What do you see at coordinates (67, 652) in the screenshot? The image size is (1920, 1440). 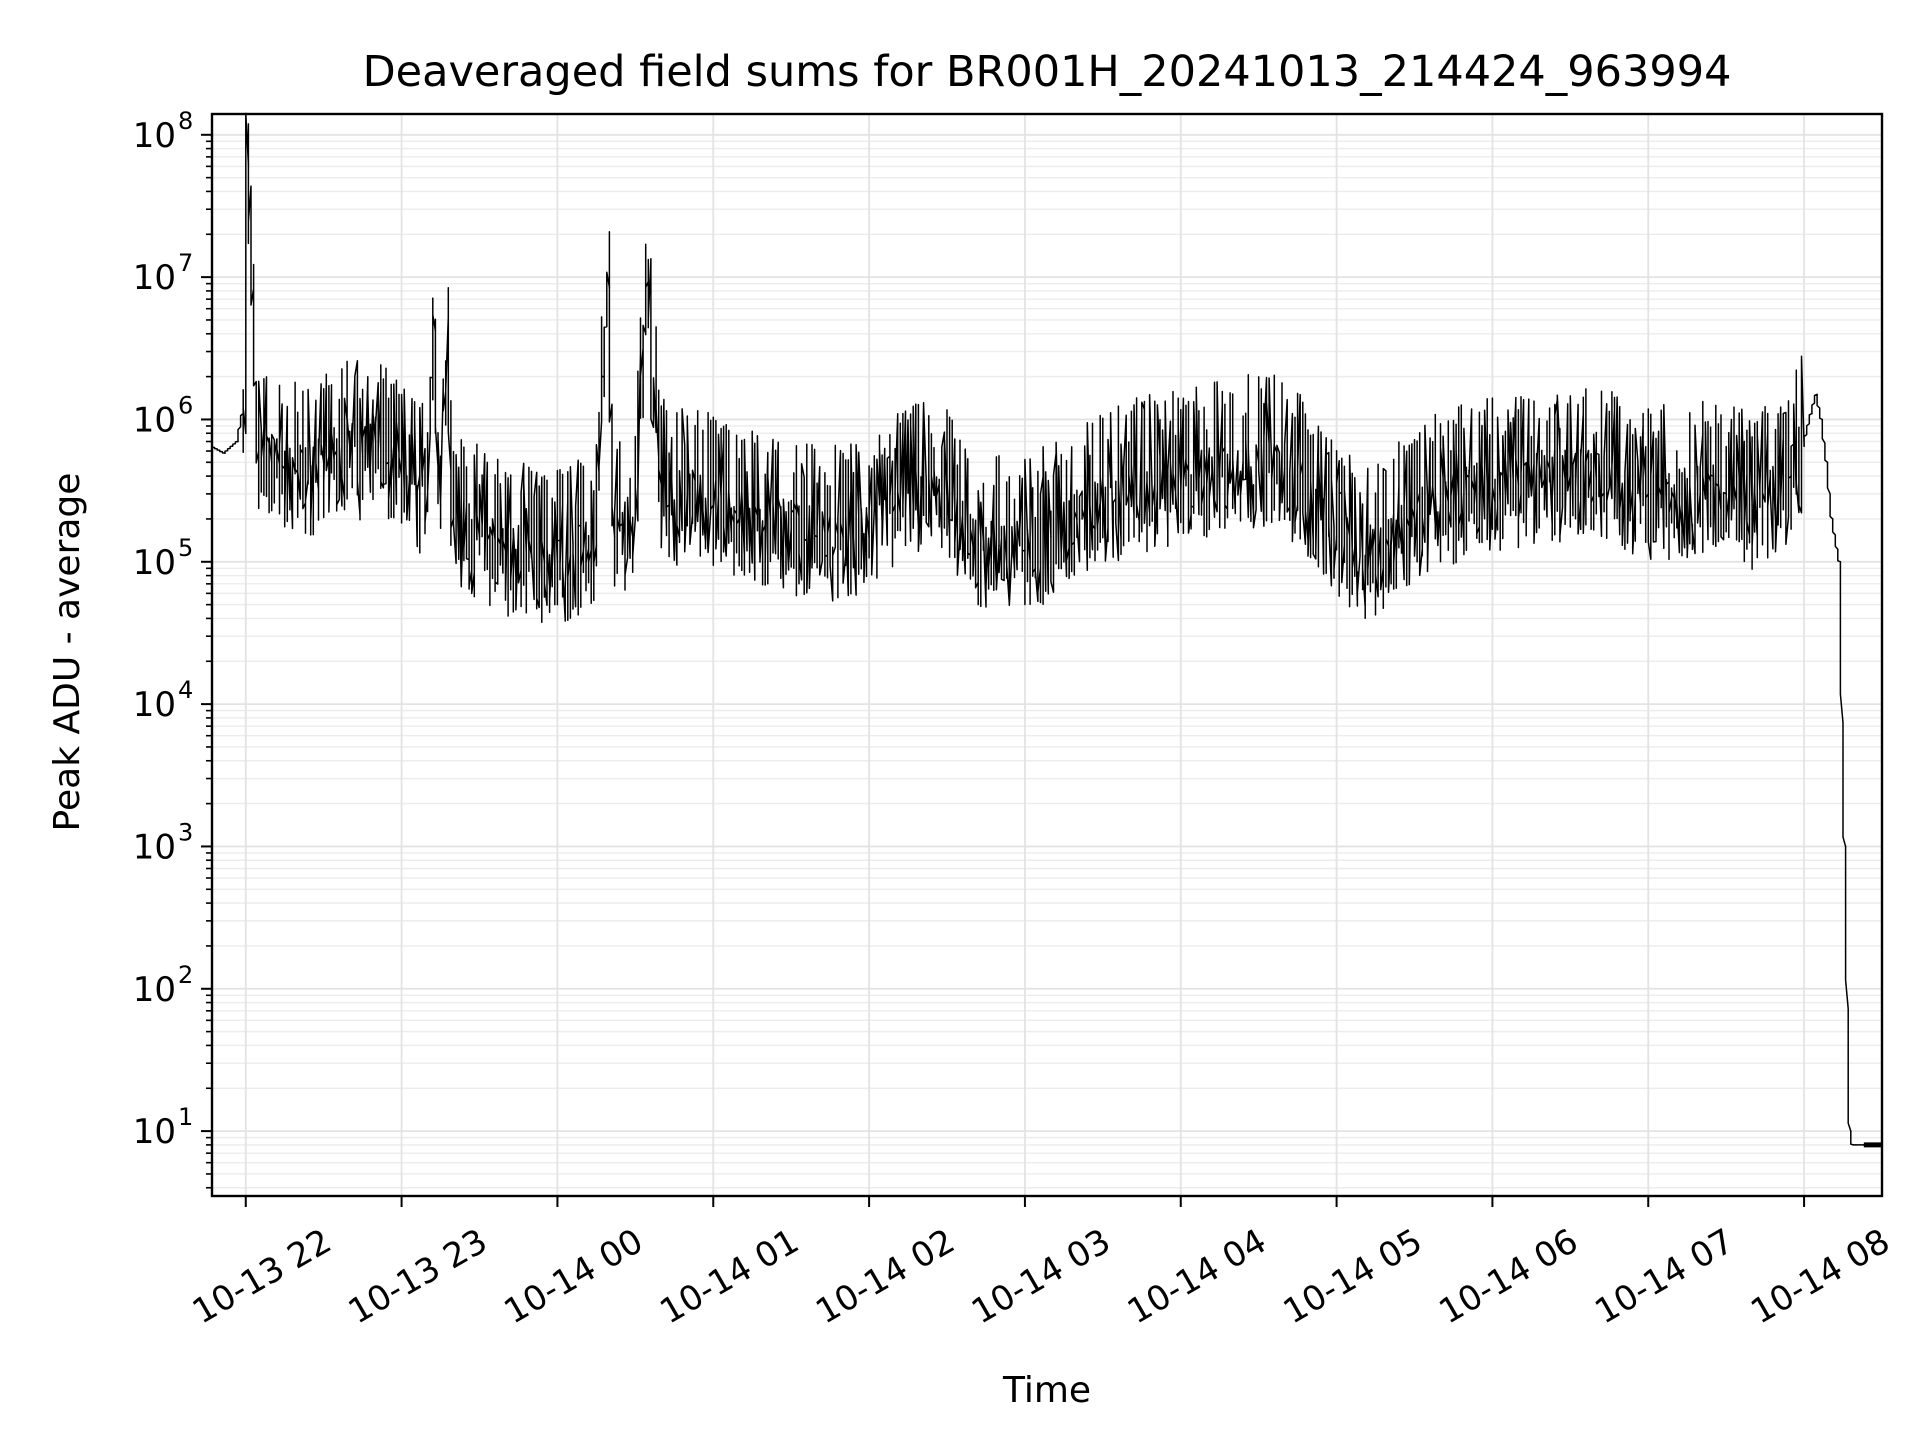 I see `y-axis-label: Peak ADU - average` at bounding box center [67, 652].